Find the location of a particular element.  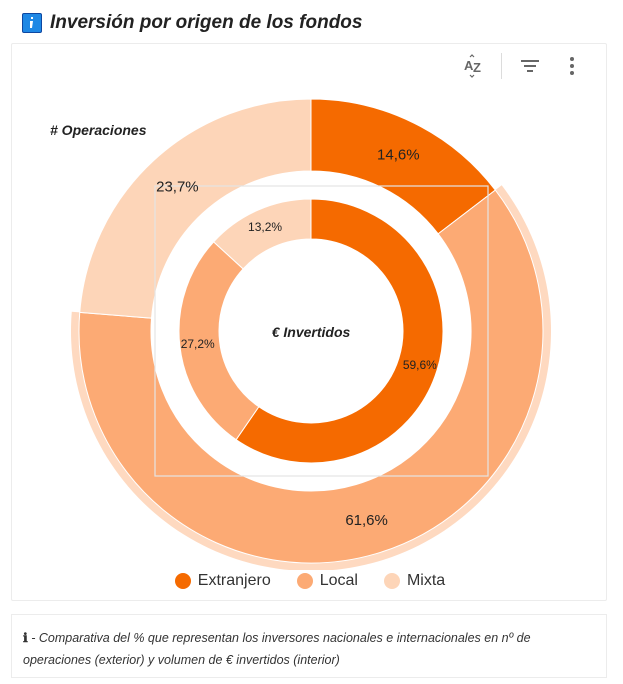

filter-icon is located at coordinates (530, 66).